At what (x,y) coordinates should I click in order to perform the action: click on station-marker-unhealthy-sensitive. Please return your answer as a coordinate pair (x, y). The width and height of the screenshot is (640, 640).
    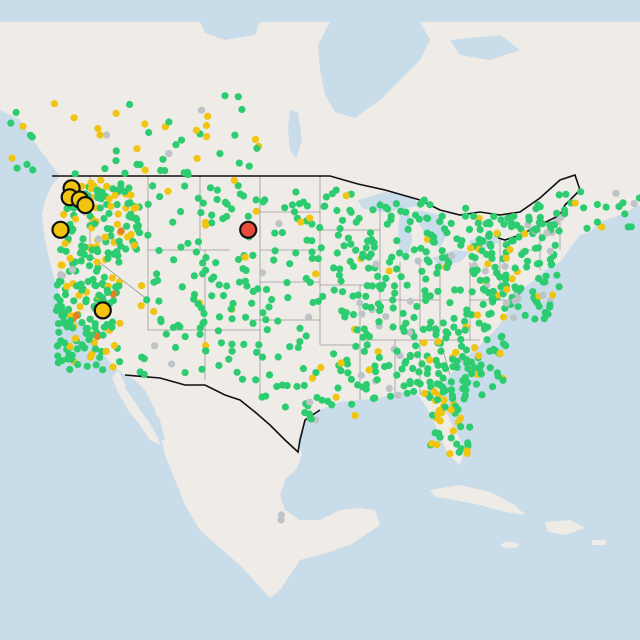
    Looking at the image, I should click on (121, 231).